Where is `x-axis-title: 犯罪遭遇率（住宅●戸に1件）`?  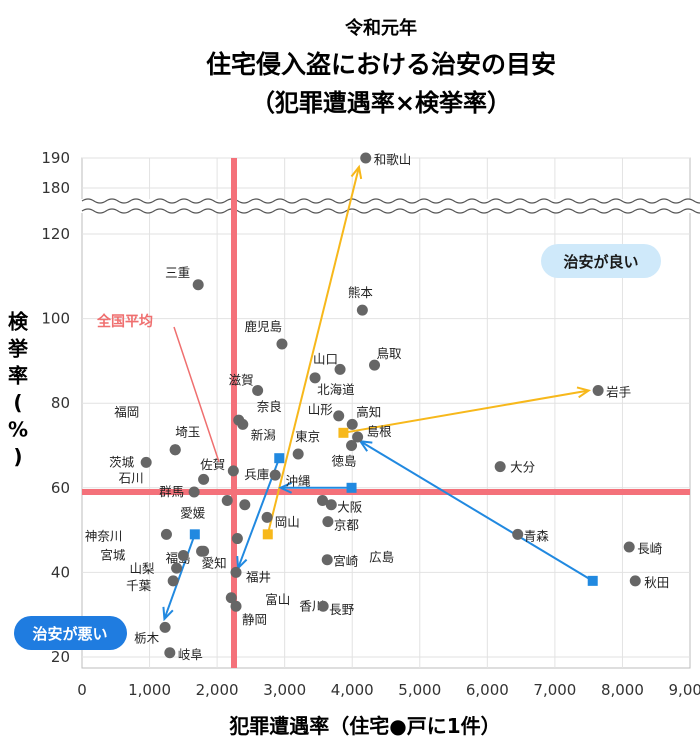
x-axis-title: 犯罪遭遇率（住宅●戸に1件） is located at coordinates (364, 726).